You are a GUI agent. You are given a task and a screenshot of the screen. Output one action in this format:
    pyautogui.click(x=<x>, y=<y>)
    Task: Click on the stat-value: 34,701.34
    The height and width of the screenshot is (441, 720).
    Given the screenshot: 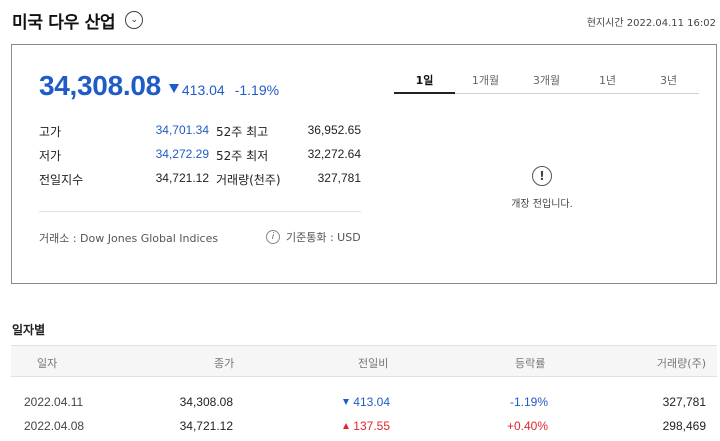 What is the action you would take?
    pyautogui.click(x=182, y=130)
    